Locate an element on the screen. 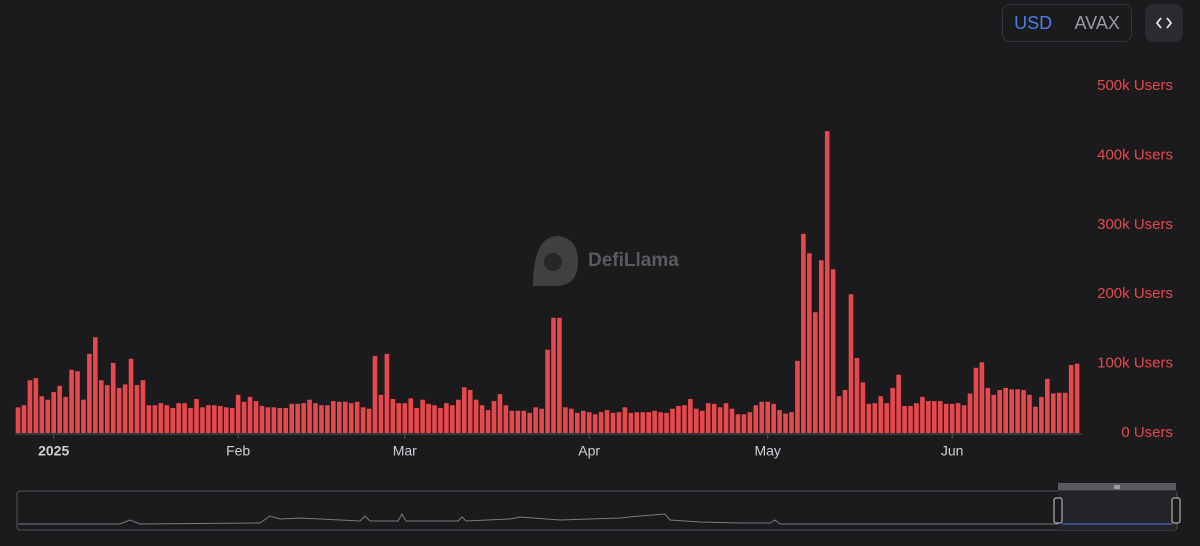 This screenshot has height=546, width=1200. currency-option: AVAX is located at coordinates (1097, 22).